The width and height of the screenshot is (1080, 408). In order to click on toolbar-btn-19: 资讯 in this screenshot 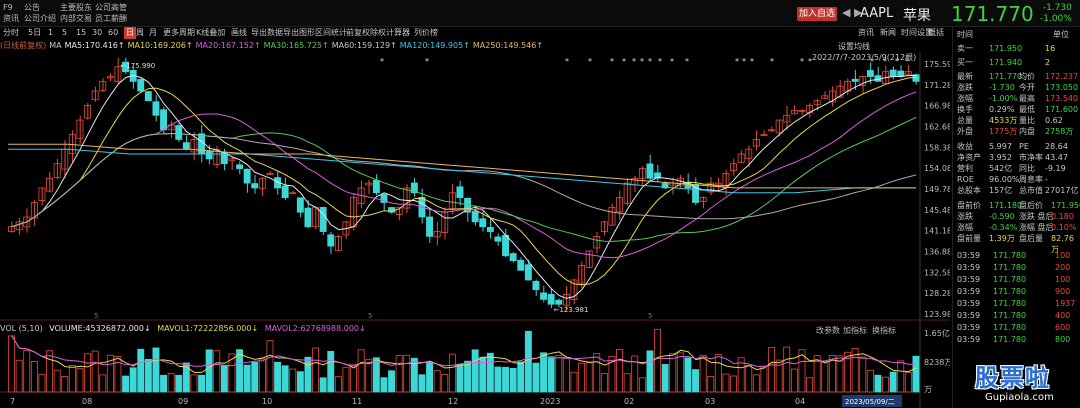, I will do `click(866, 32)`.